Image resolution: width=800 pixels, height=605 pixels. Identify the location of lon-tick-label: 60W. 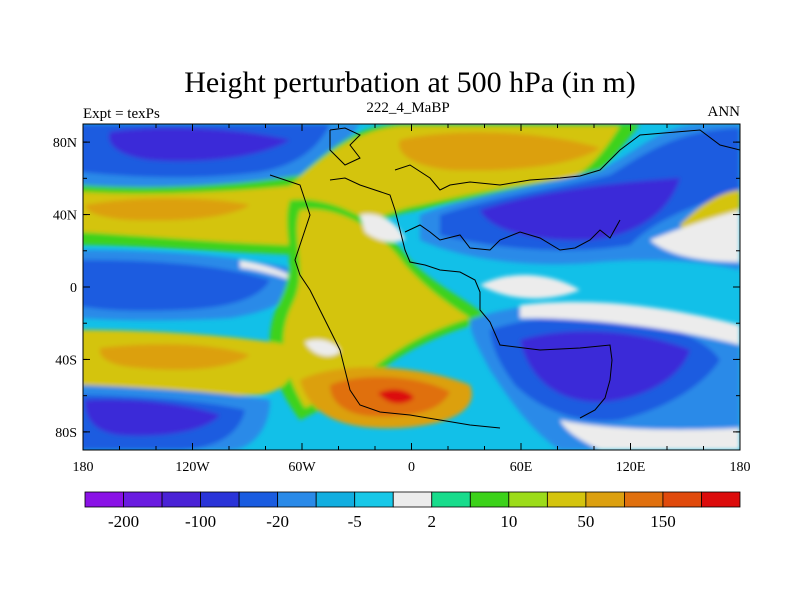
(302, 467).